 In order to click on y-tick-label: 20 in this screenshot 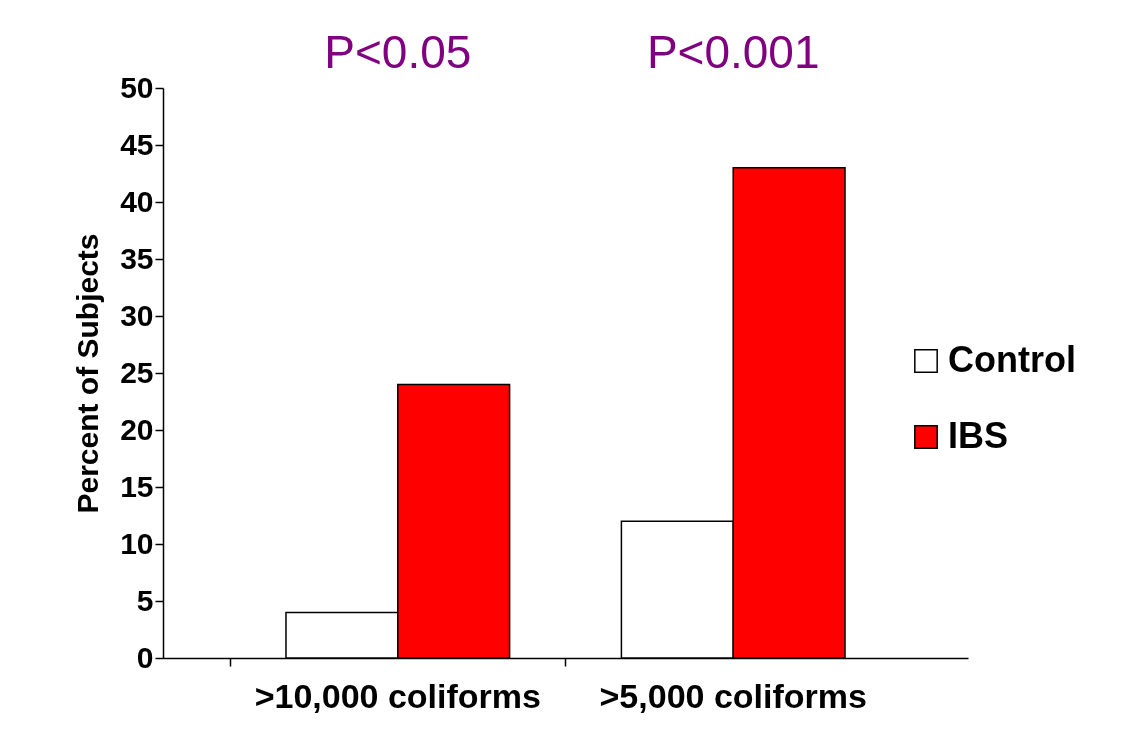, I will do `click(137, 429)`.